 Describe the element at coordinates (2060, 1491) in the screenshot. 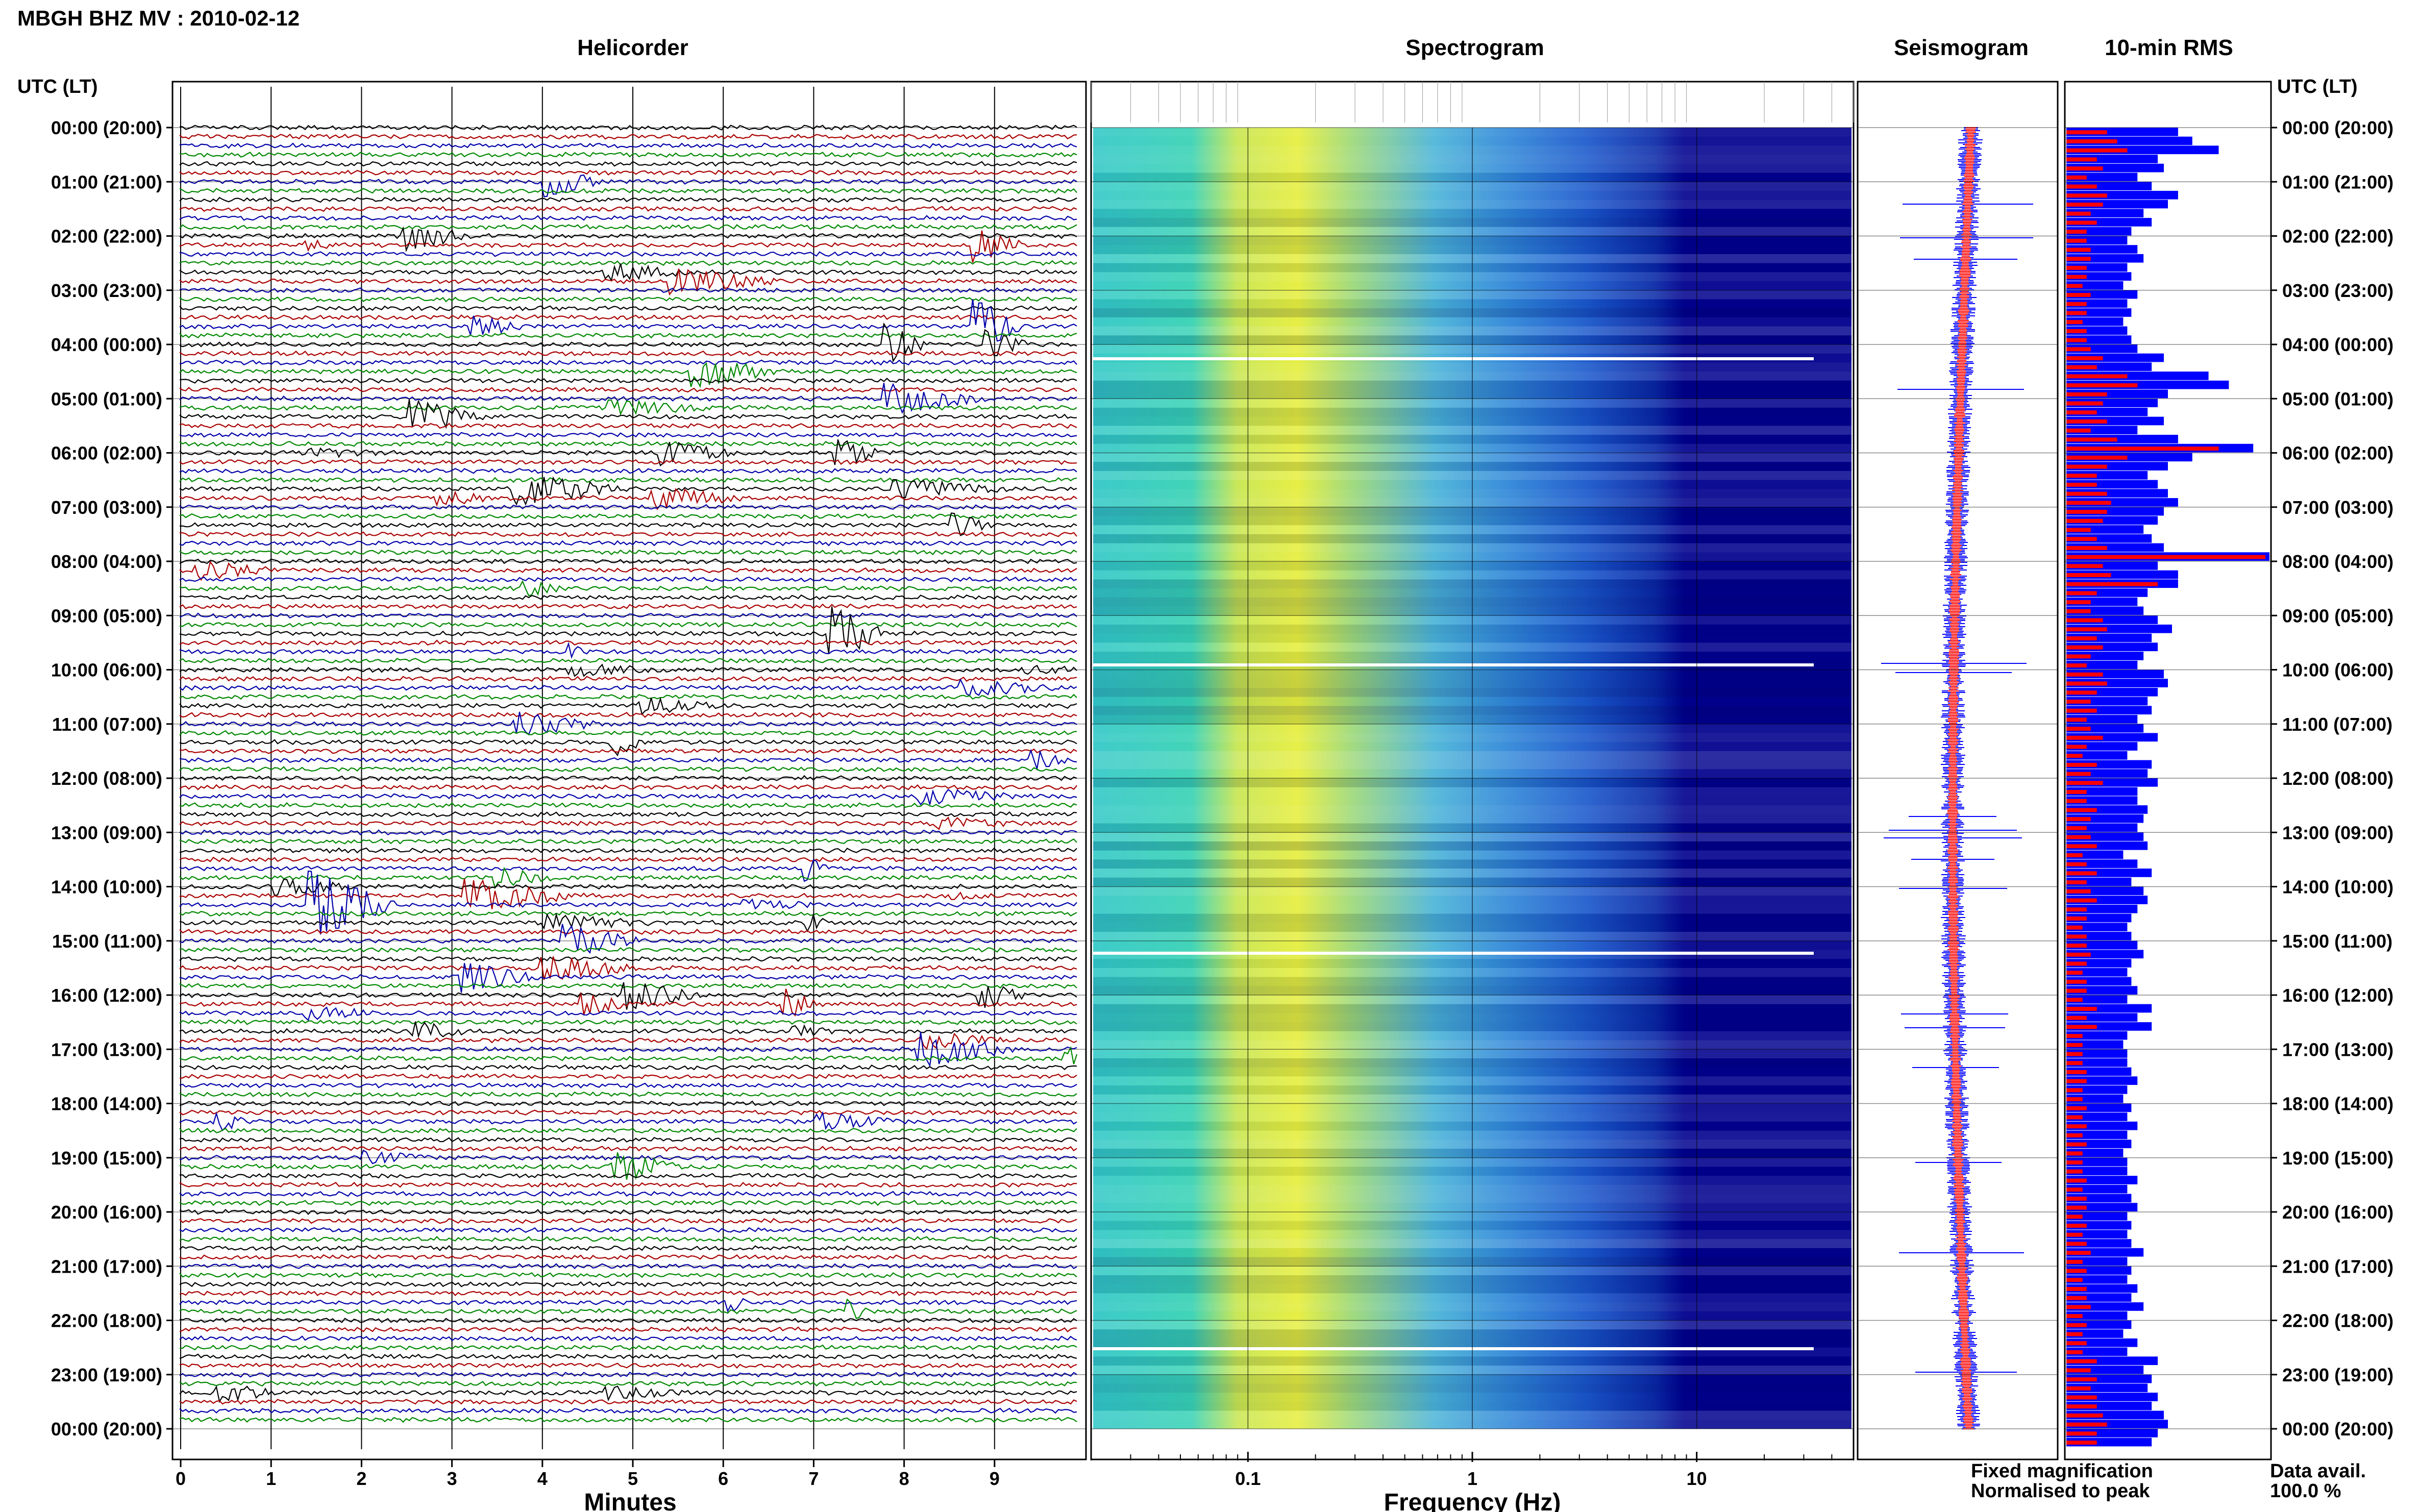

I see `legend-normalised-to-peak: Normalised to peak` at that location.